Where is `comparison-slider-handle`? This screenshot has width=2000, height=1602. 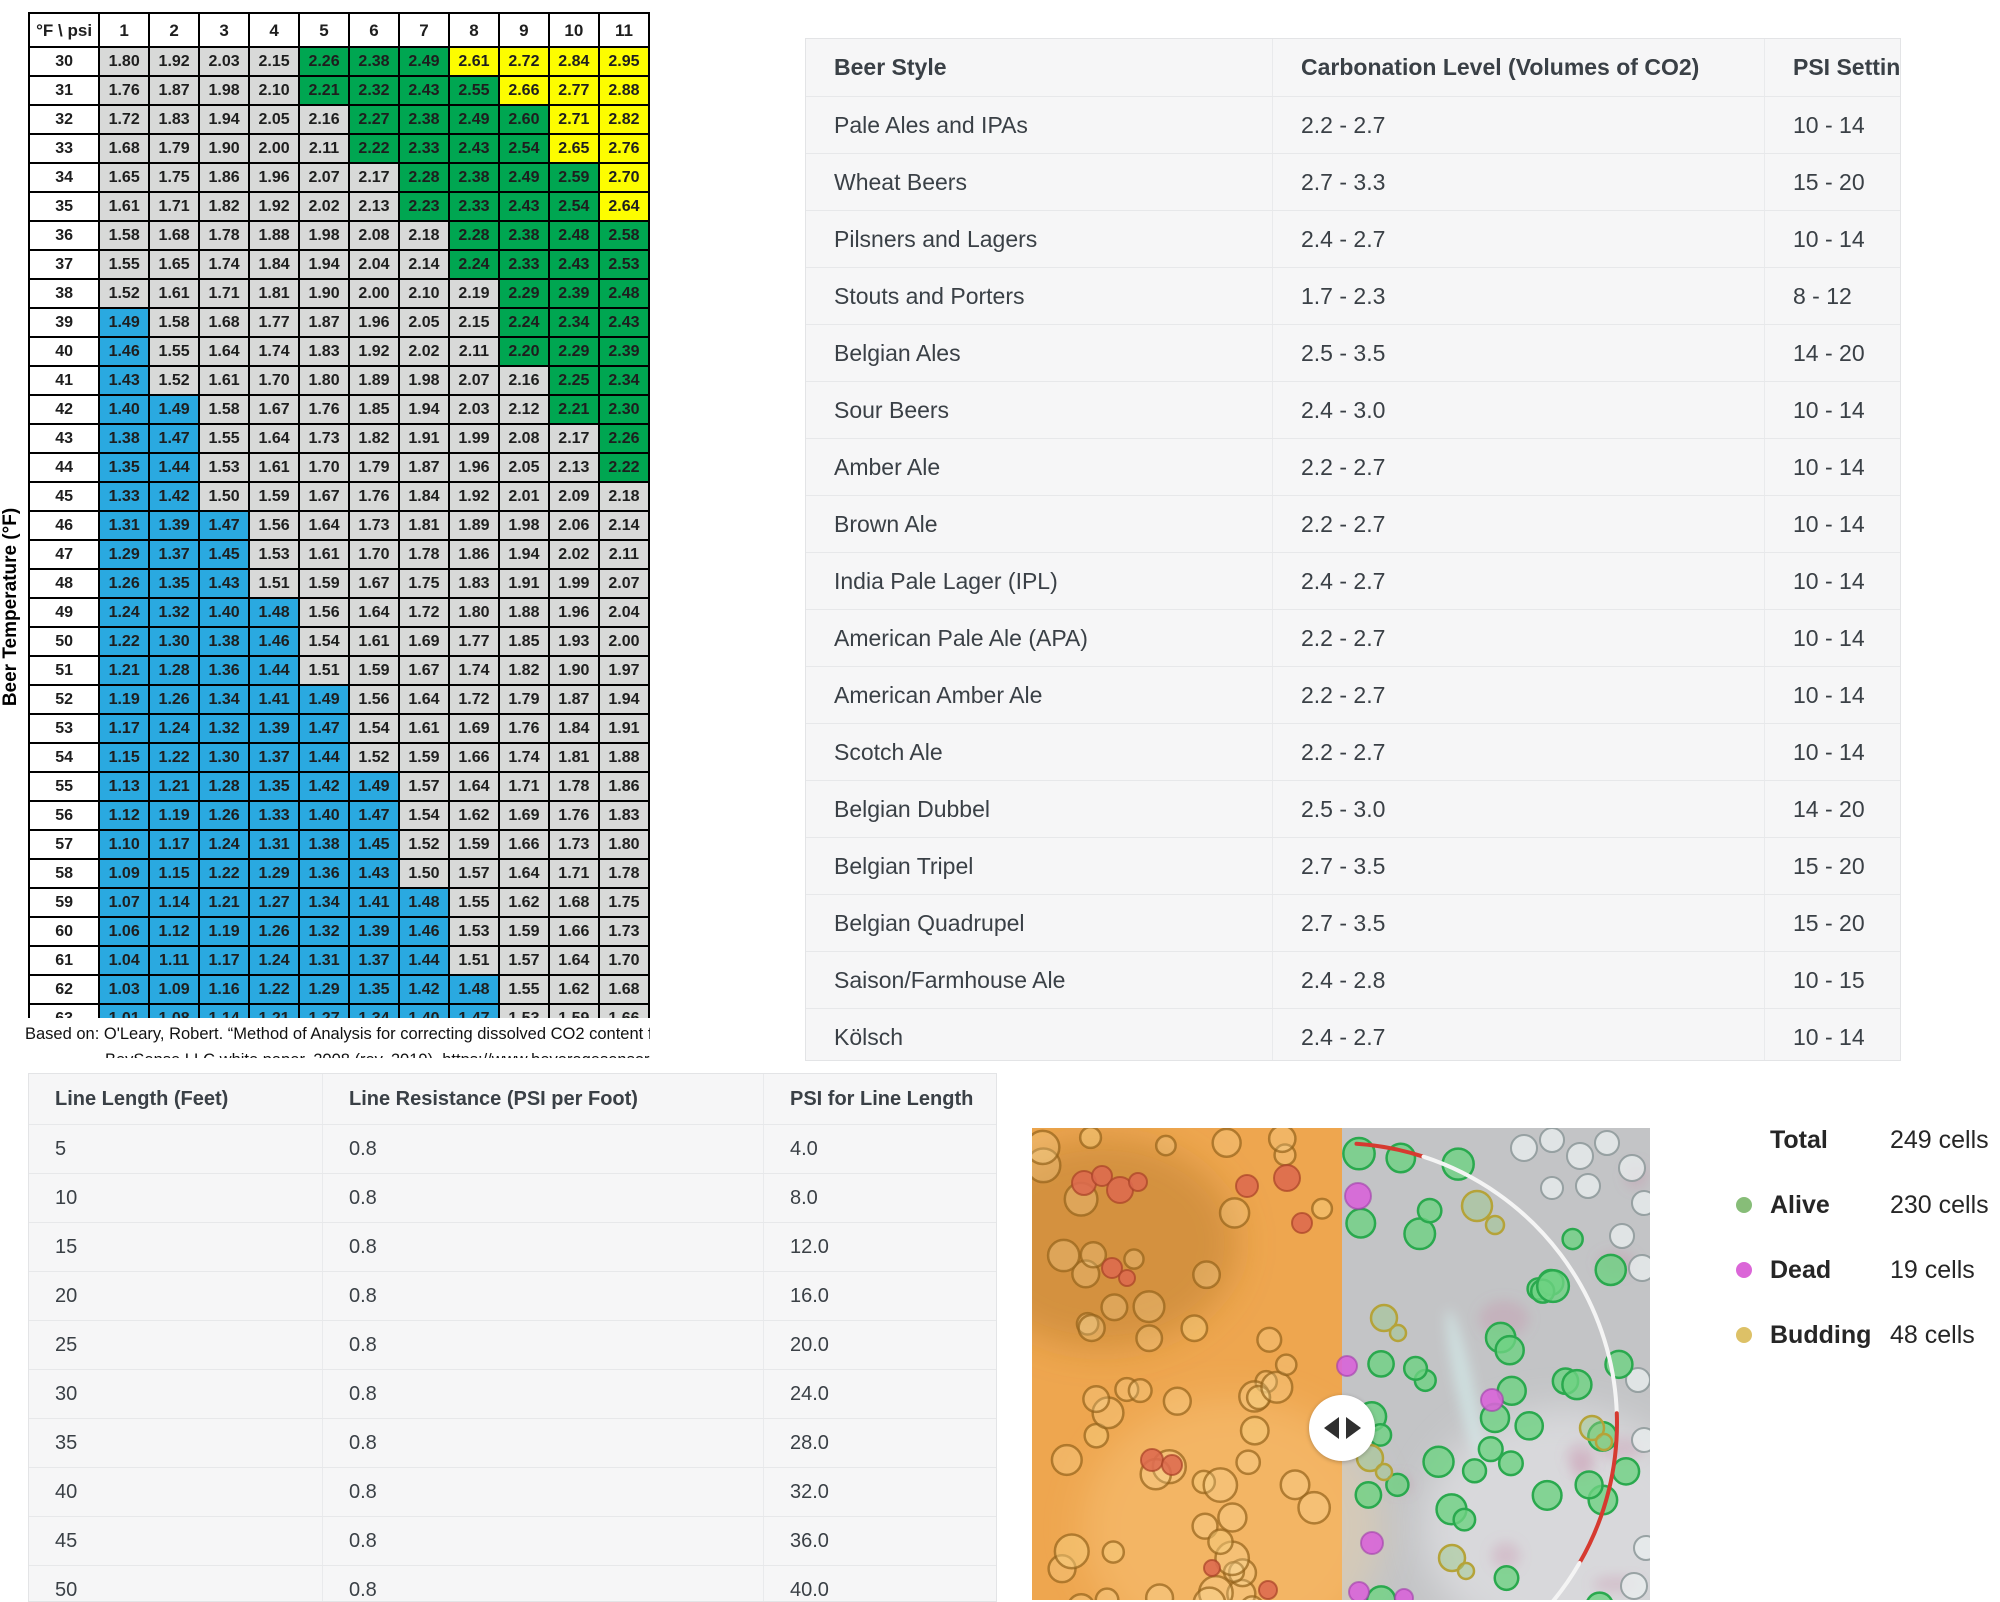 comparison-slider-handle is located at coordinates (1342, 1428).